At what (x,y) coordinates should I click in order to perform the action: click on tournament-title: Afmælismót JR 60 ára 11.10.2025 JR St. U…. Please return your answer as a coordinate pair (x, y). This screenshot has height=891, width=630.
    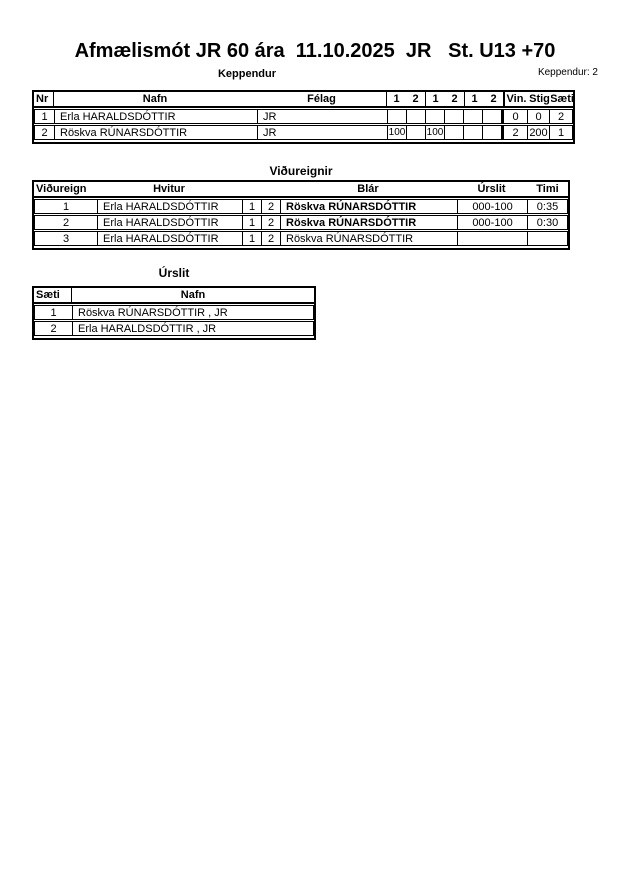
    Looking at the image, I should click on (315, 51).